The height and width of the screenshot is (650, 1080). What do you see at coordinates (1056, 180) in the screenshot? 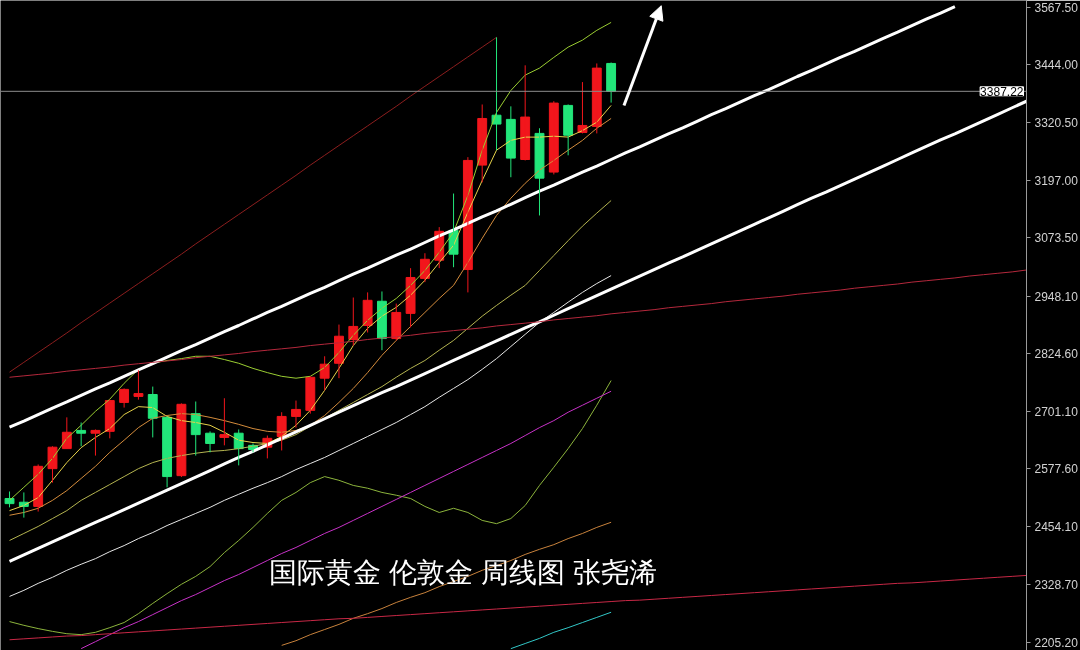
I see `y-tick-label: 3197.00` at bounding box center [1056, 180].